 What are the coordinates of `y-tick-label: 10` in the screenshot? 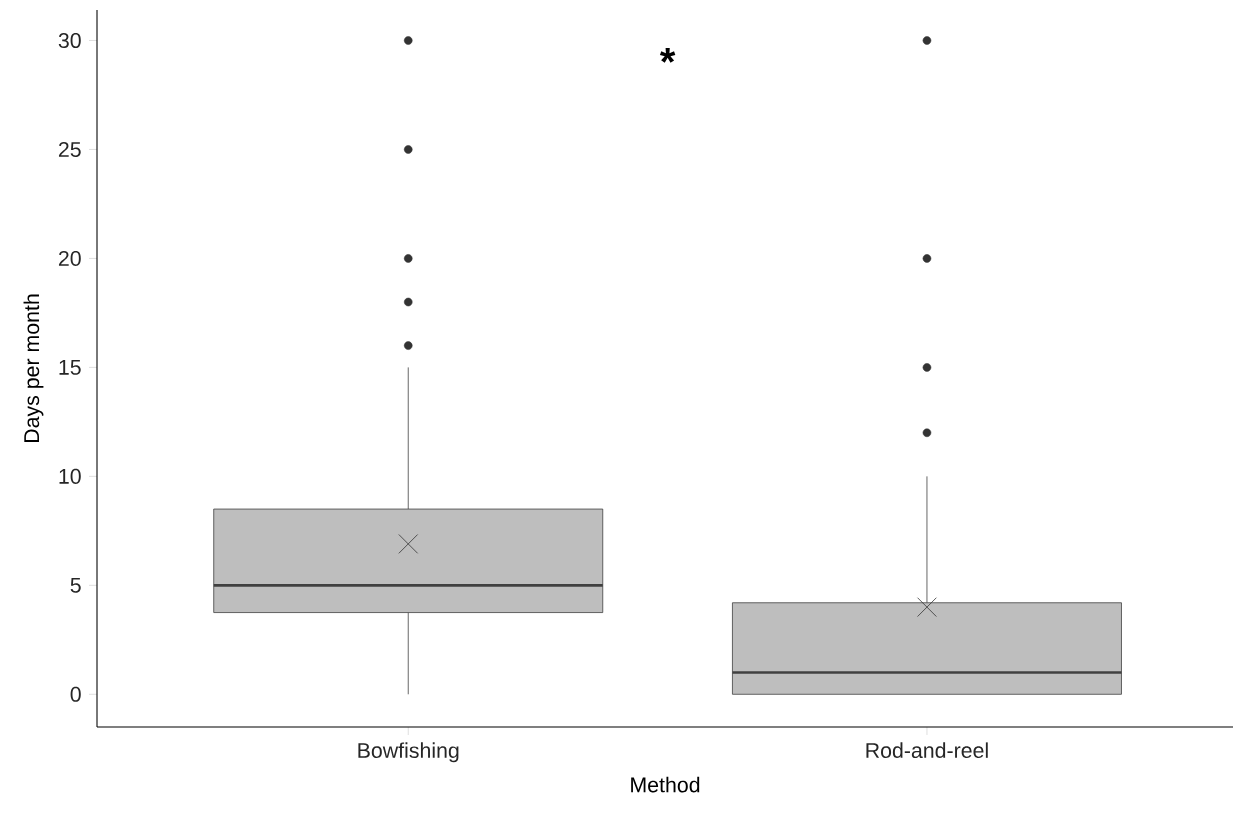 It's located at (70, 476).